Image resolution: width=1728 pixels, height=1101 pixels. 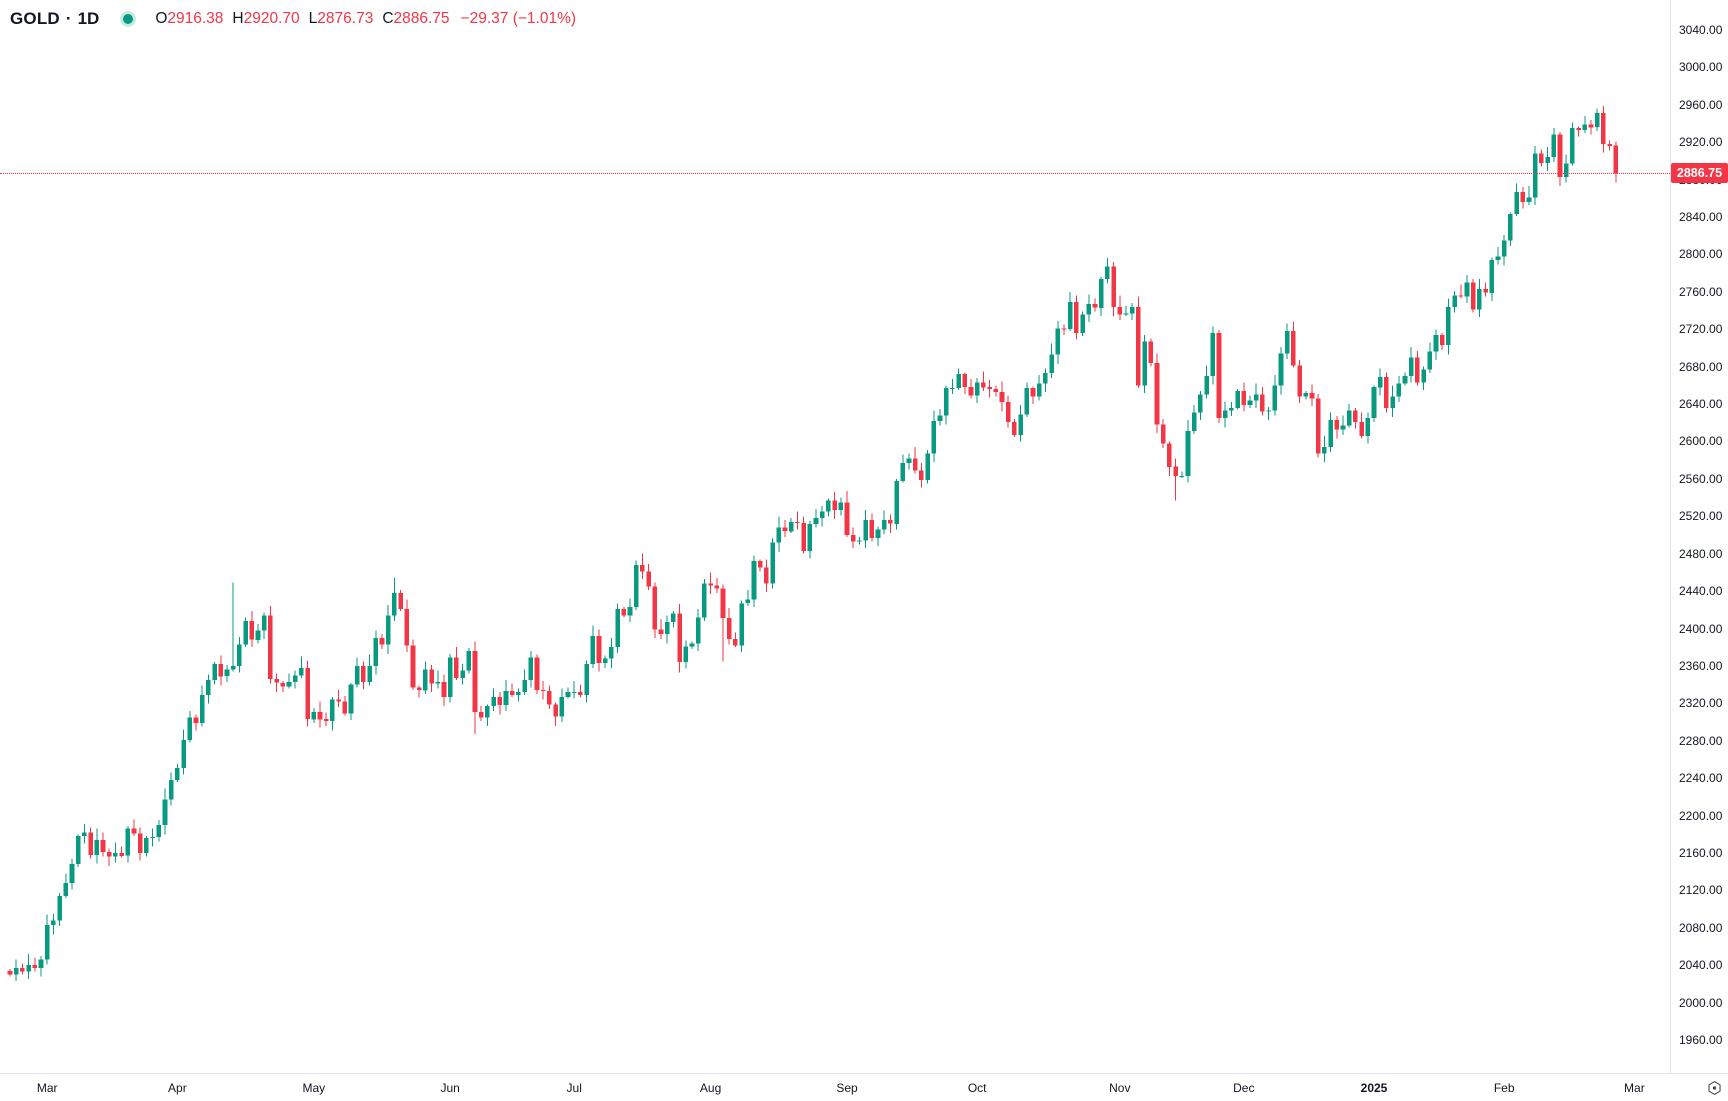 I want to click on symbol-title: GOLD, so click(x=35, y=18).